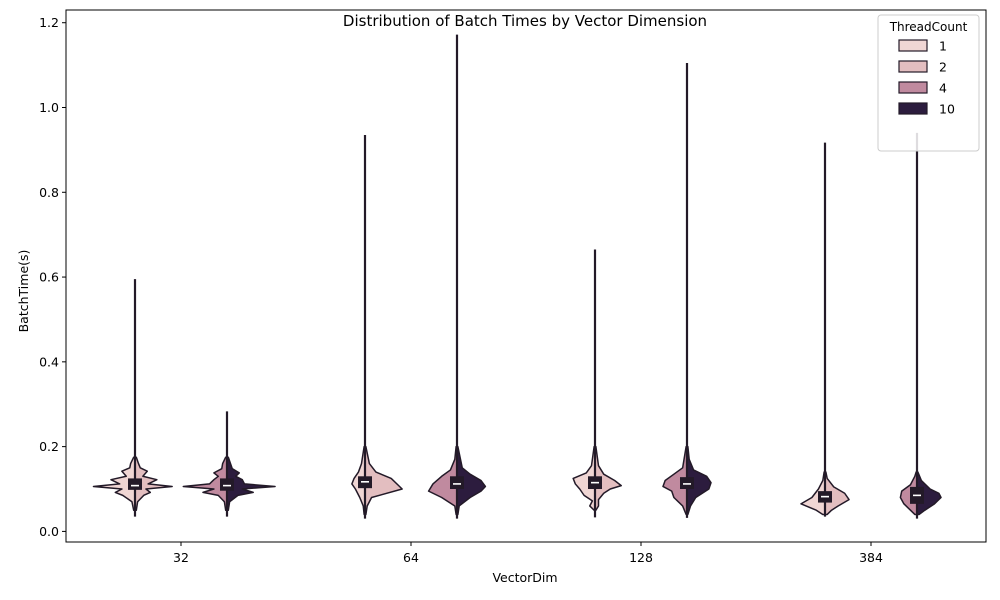 The image size is (1000, 600). What do you see at coordinates (411, 557) in the screenshot?
I see `x-tick-label: 64` at bounding box center [411, 557].